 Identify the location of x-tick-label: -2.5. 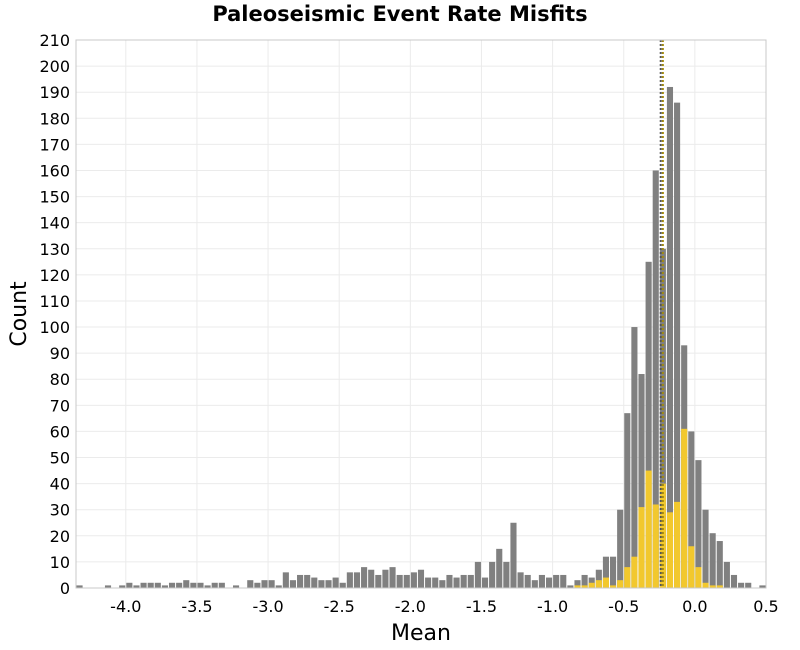
(339, 606).